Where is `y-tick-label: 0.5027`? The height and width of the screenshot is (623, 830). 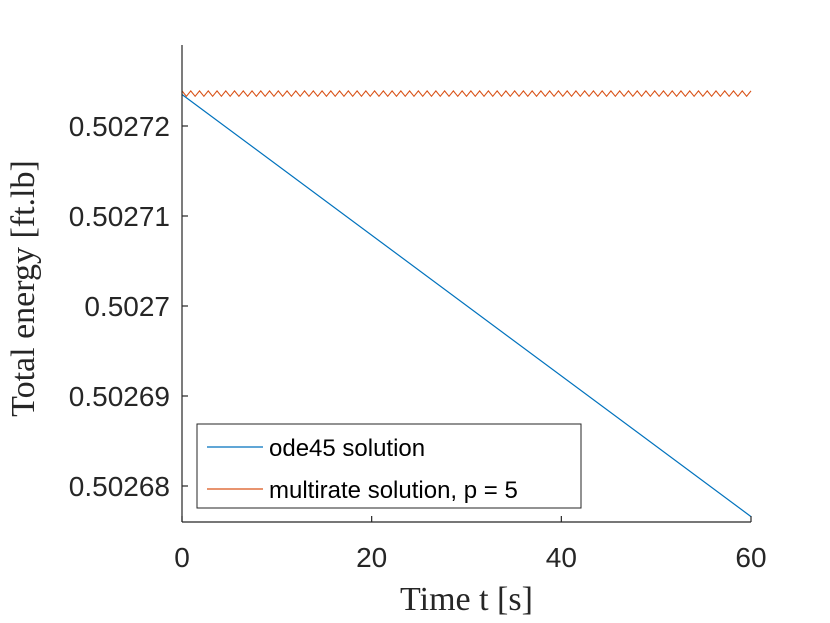
y-tick-label: 0.5027 is located at coordinates (127, 306).